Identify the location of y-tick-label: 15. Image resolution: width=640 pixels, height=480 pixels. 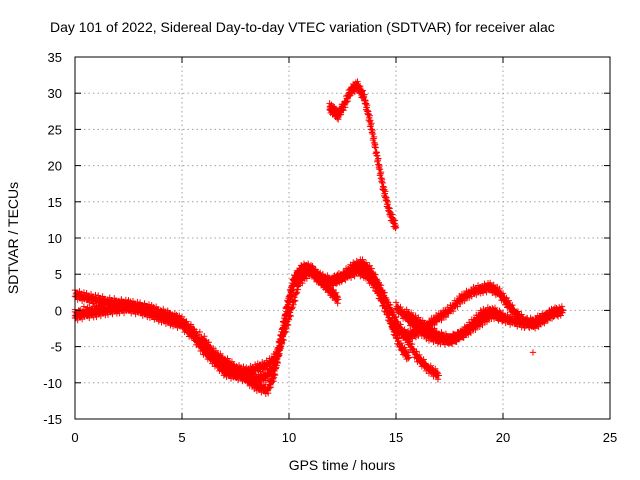
(55, 202).